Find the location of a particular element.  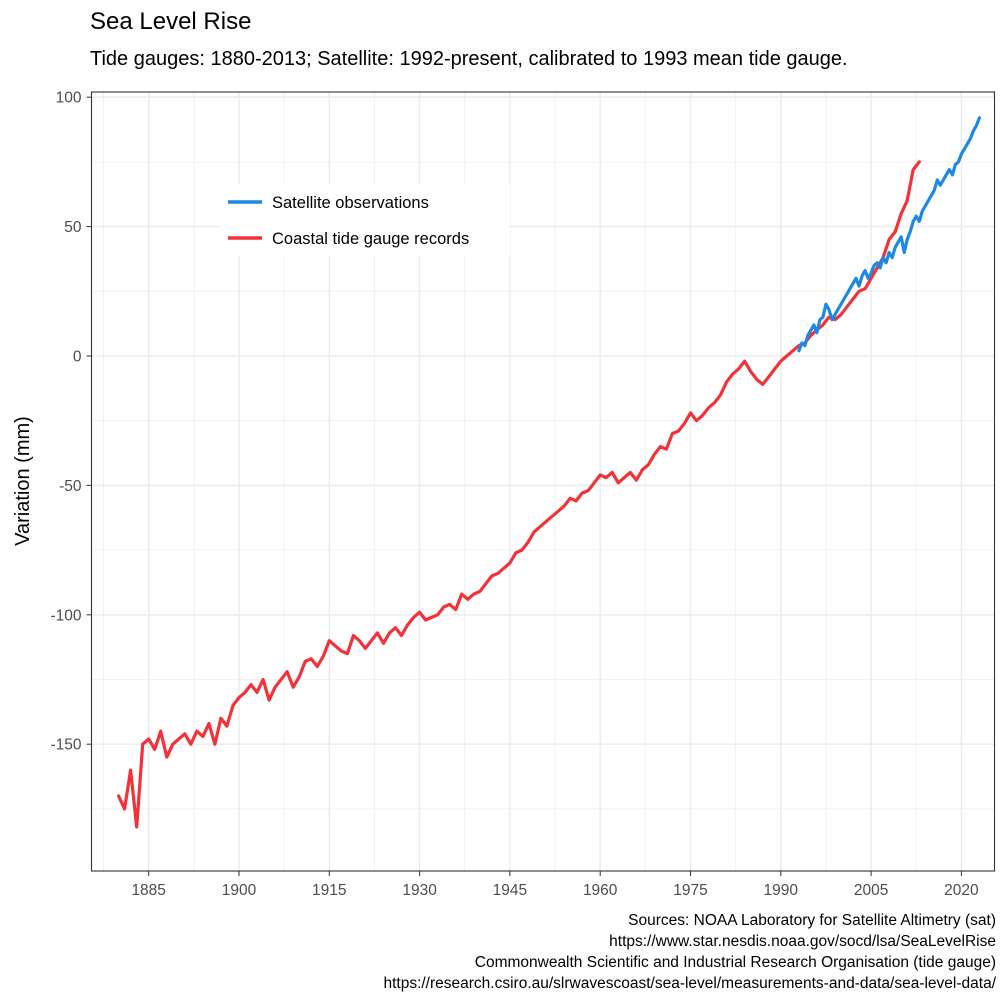

x-tick-label: 1975 is located at coordinates (690, 890).